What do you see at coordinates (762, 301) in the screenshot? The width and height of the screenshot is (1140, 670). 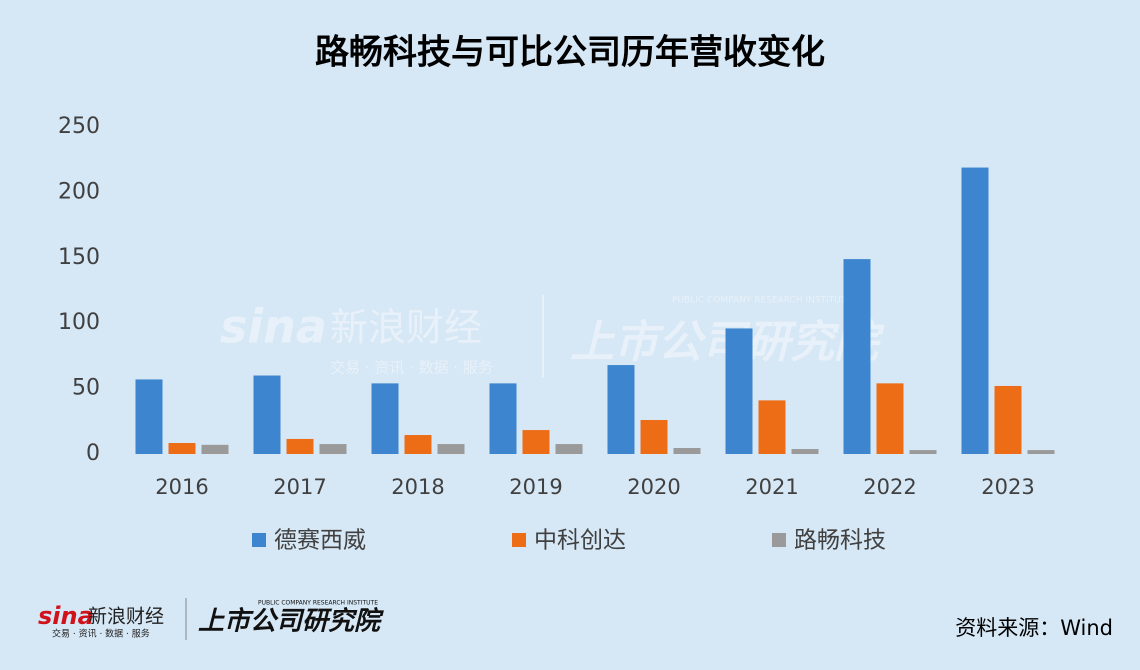 I see `watermark-institute-en: PUBLIC COMPANY RESEARCH INSTITUTE` at bounding box center [762, 301].